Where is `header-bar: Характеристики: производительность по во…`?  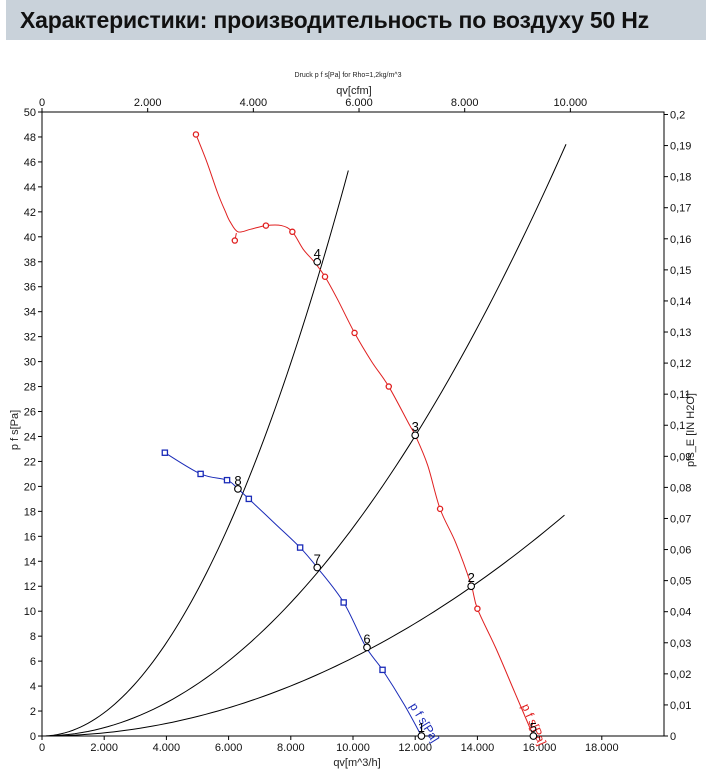 header-bar: Характеристики: производительность по во… is located at coordinates (356, 20).